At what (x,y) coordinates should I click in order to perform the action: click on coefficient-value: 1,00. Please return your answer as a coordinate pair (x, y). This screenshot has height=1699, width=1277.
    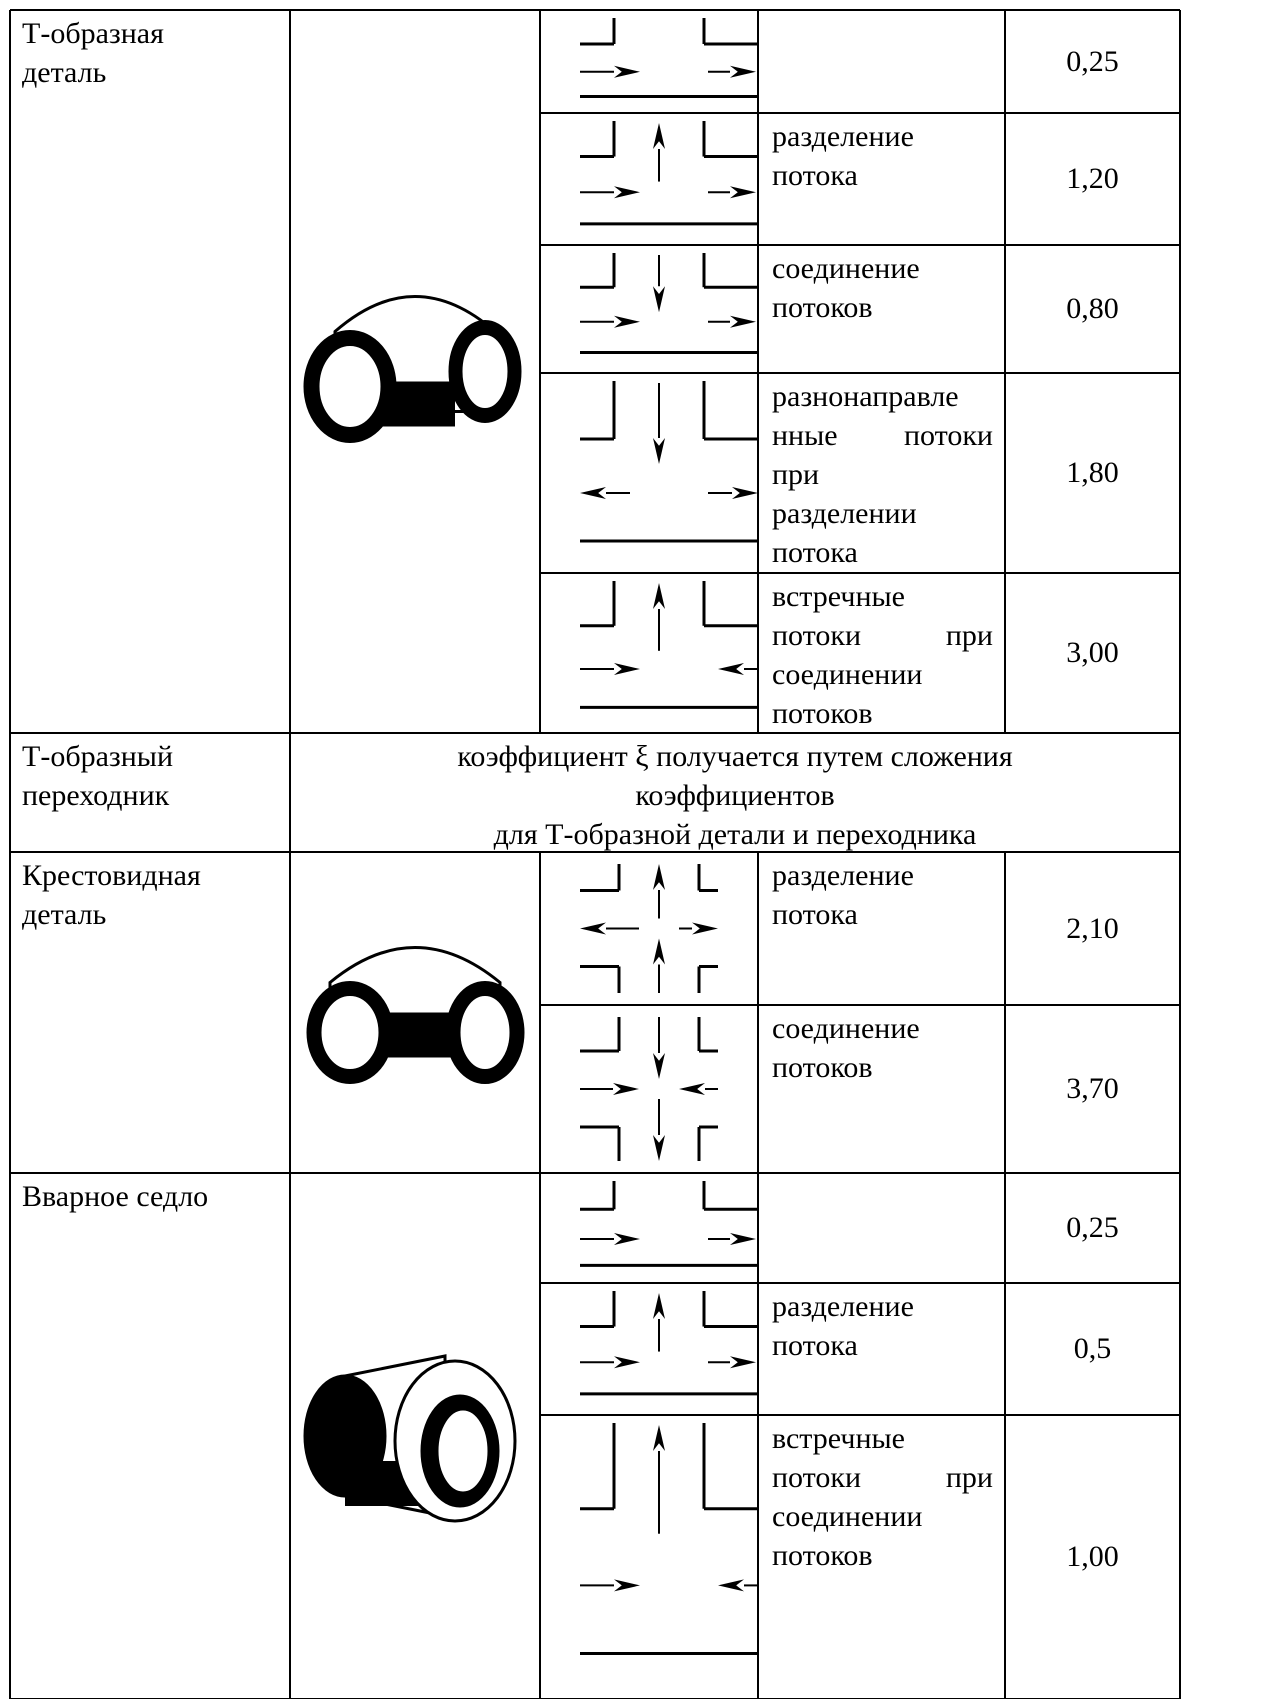
    Looking at the image, I should click on (1092, 1556).